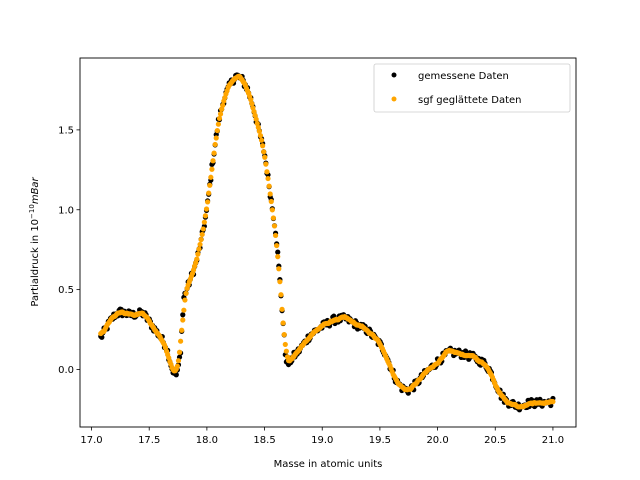  What do you see at coordinates (553, 440) in the screenshot?
I see `x-tick-label: 21.0` at bounding box center [553, 440].